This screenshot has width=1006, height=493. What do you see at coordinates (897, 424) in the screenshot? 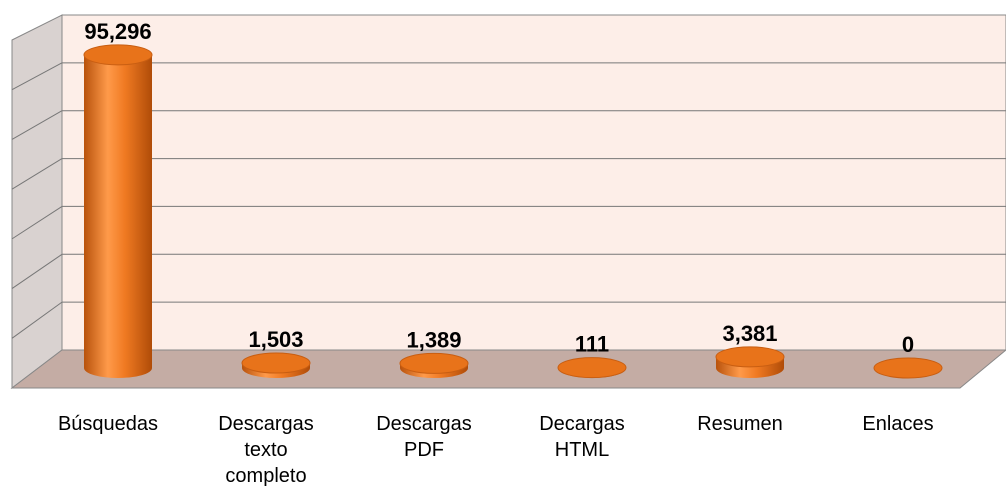
I see `x-tick-label: Enlaces` at bounding box center [897, 424].